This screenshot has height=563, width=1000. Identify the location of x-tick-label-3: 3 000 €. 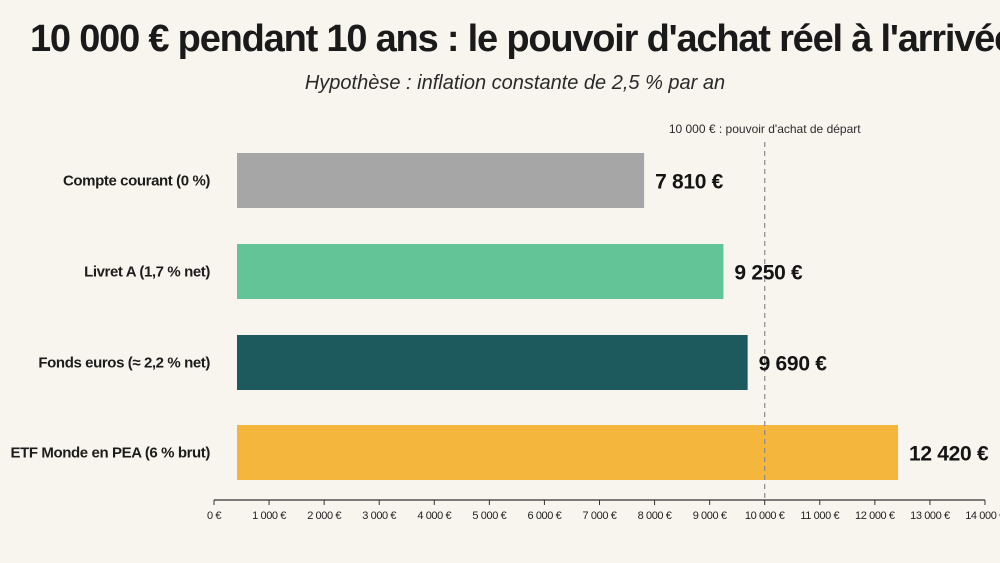
(379, 516).